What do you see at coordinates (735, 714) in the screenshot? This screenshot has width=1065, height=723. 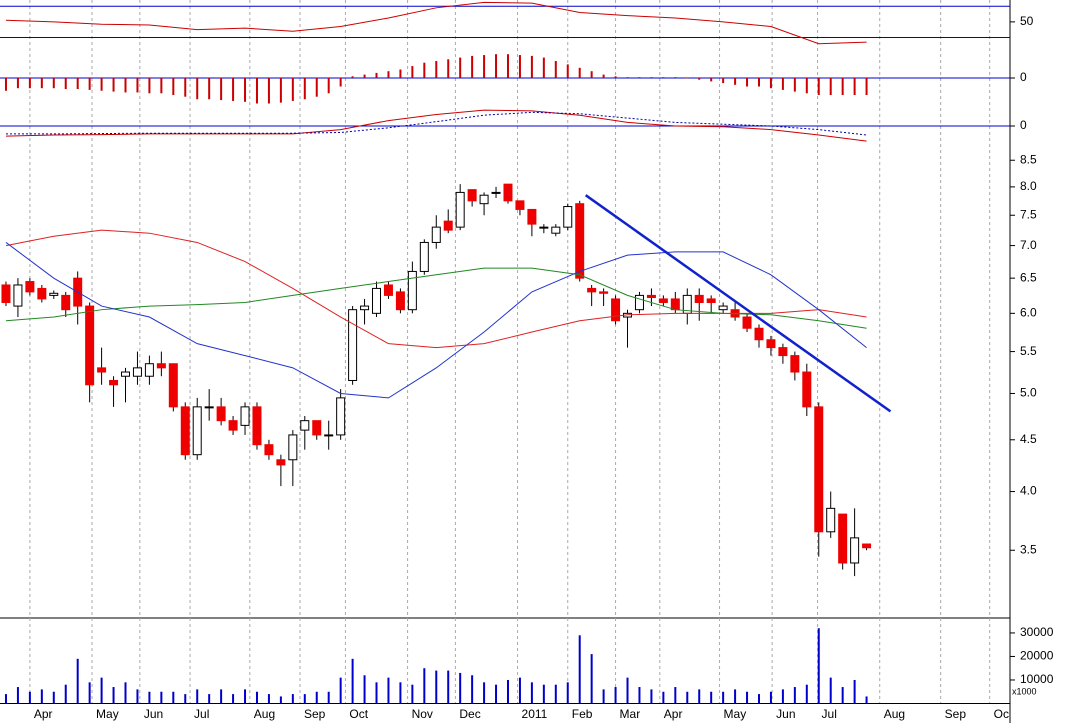 I see `x-tick-label: May` at bounding box center [735, 714].